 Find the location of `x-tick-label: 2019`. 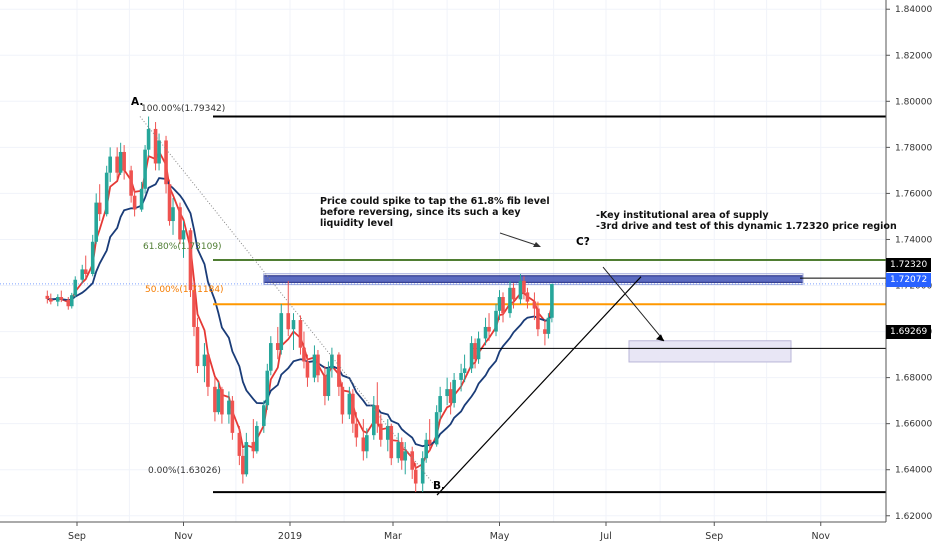

x-tick-label: 2019 is located at coordinates (290, 536).